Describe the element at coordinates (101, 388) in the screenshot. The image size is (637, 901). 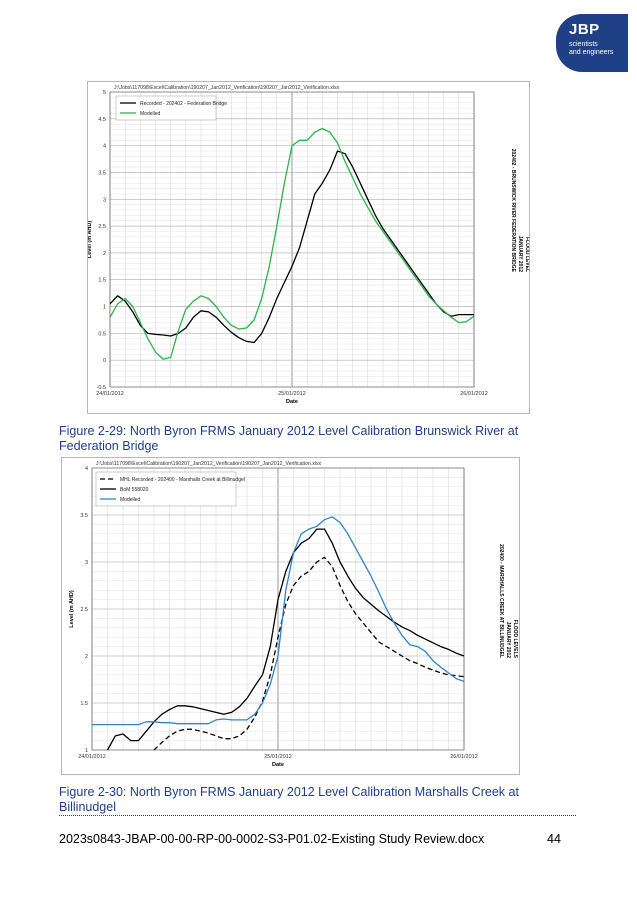
I see `y-tick-label: -0.5` at that location.